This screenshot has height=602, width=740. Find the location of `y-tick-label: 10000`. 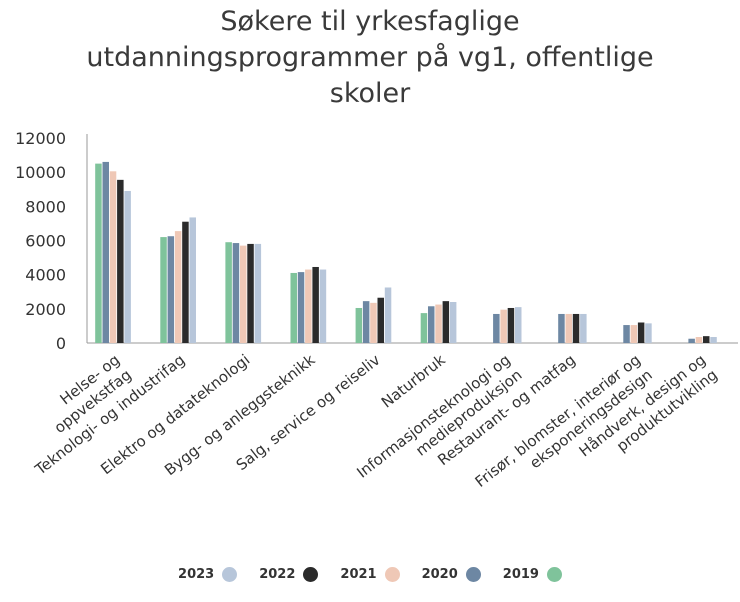

y-tick-label: 10000 is located at coordinates (40, 172).